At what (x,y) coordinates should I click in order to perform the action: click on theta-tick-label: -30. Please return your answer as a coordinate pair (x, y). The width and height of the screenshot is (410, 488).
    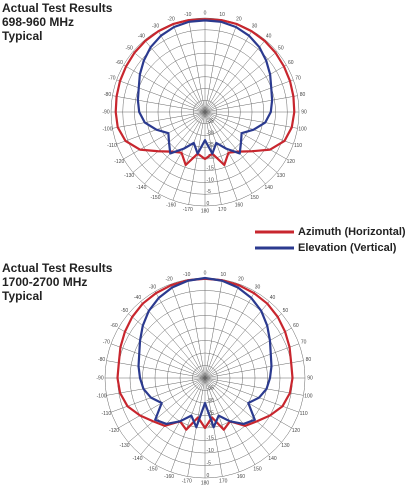
    Looking at the image, I should click on (152, 287).